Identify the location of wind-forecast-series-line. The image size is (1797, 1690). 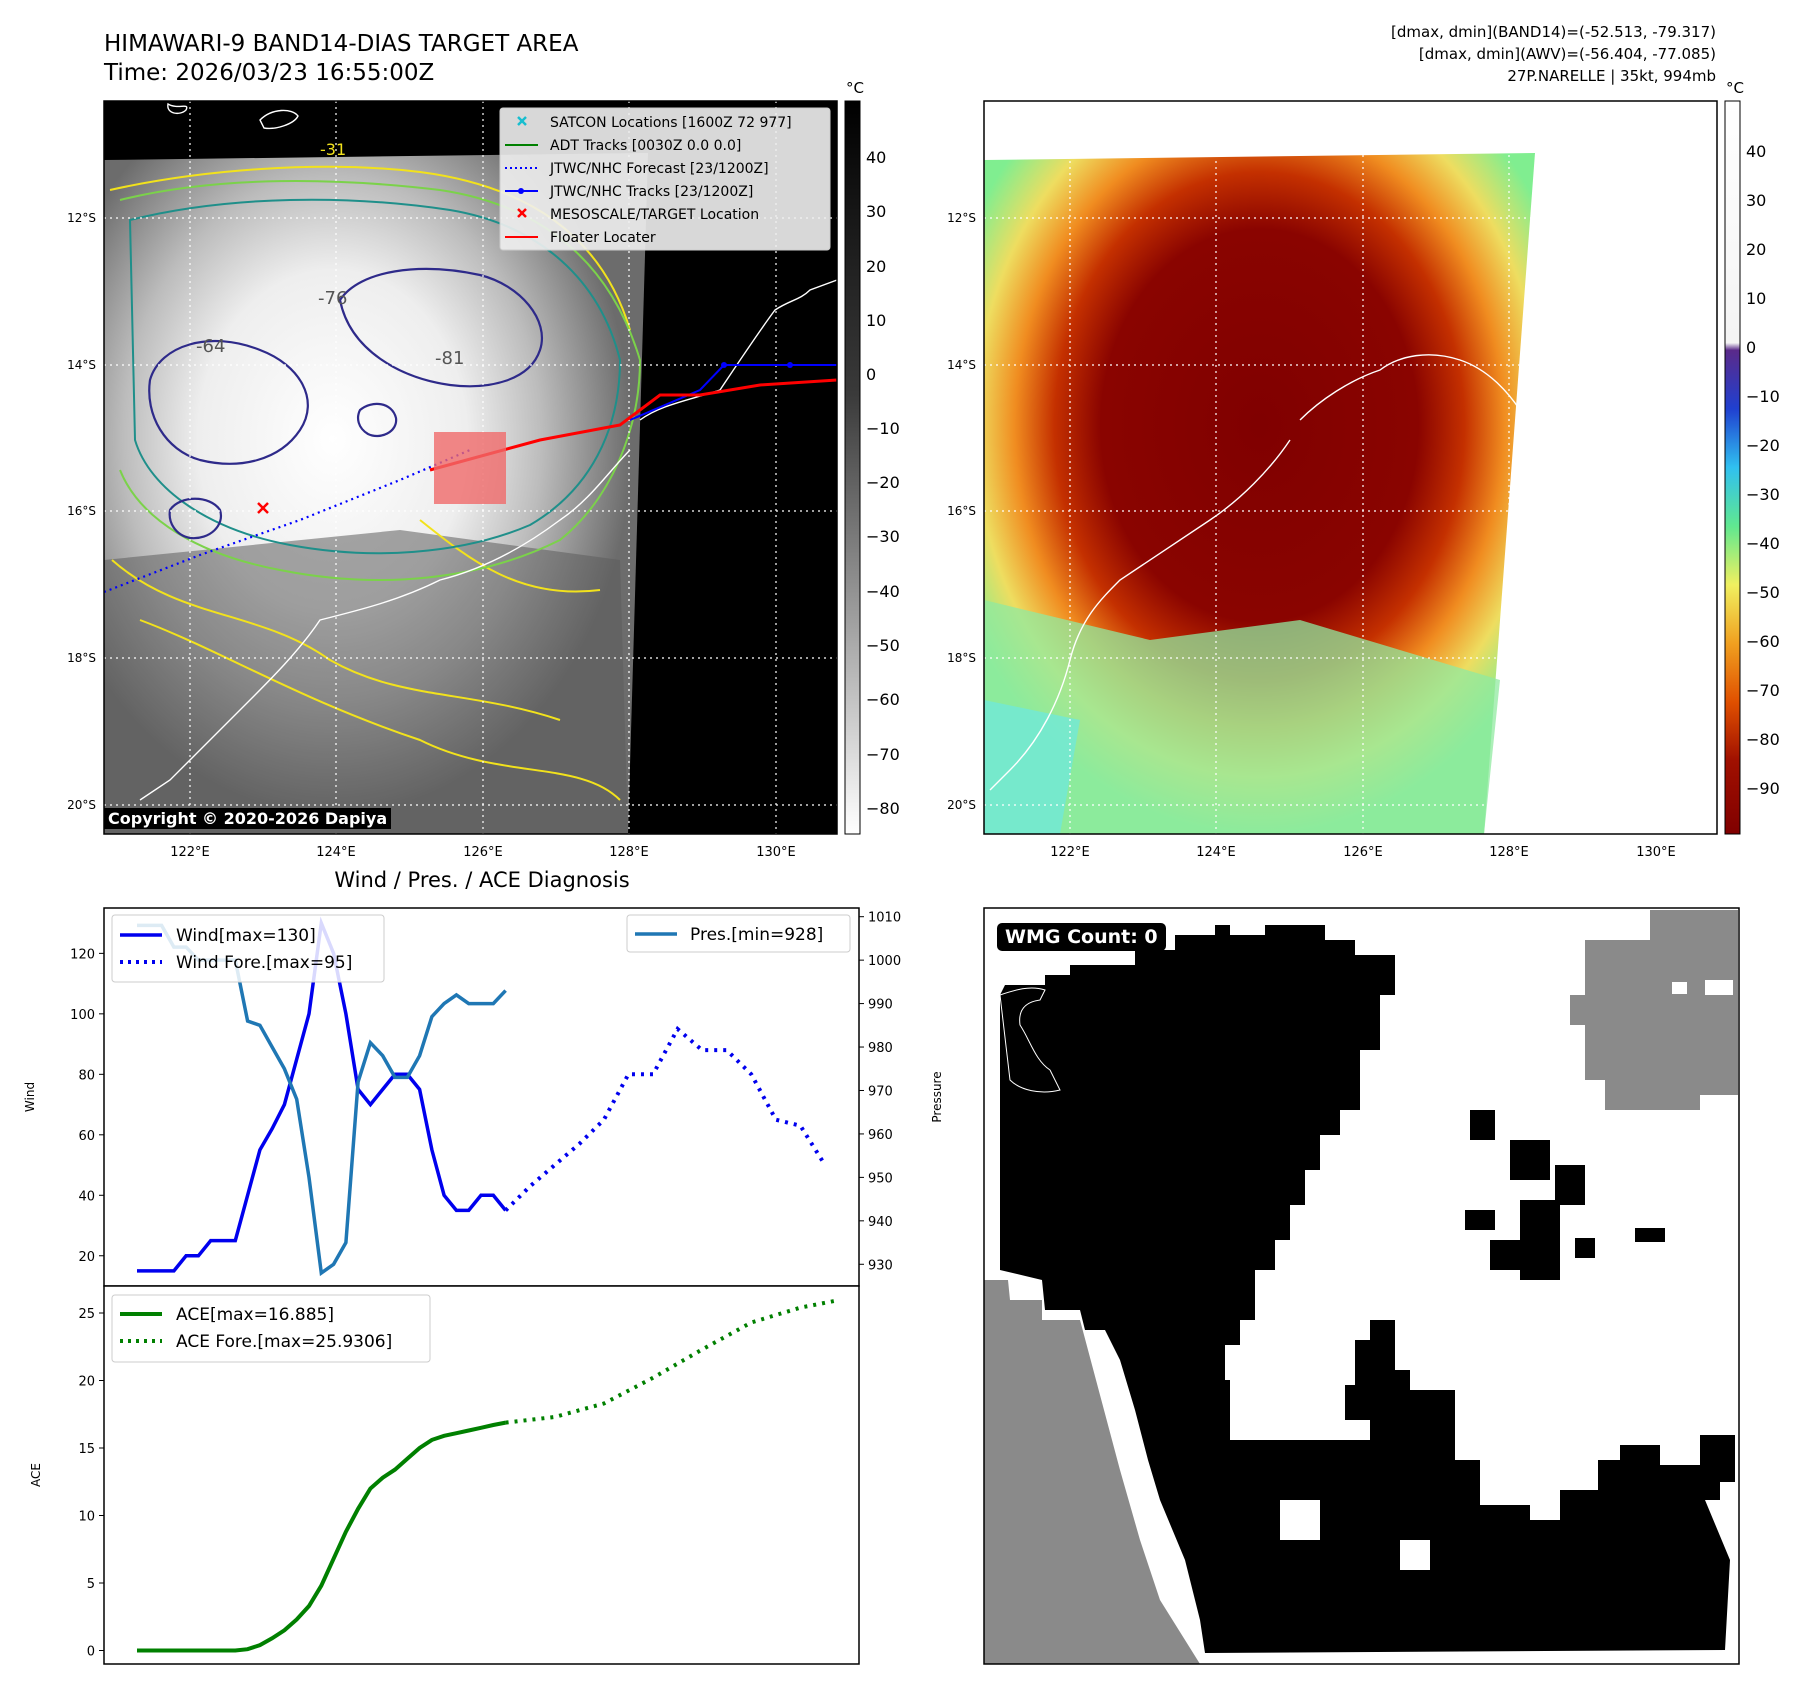
(665, 1118).